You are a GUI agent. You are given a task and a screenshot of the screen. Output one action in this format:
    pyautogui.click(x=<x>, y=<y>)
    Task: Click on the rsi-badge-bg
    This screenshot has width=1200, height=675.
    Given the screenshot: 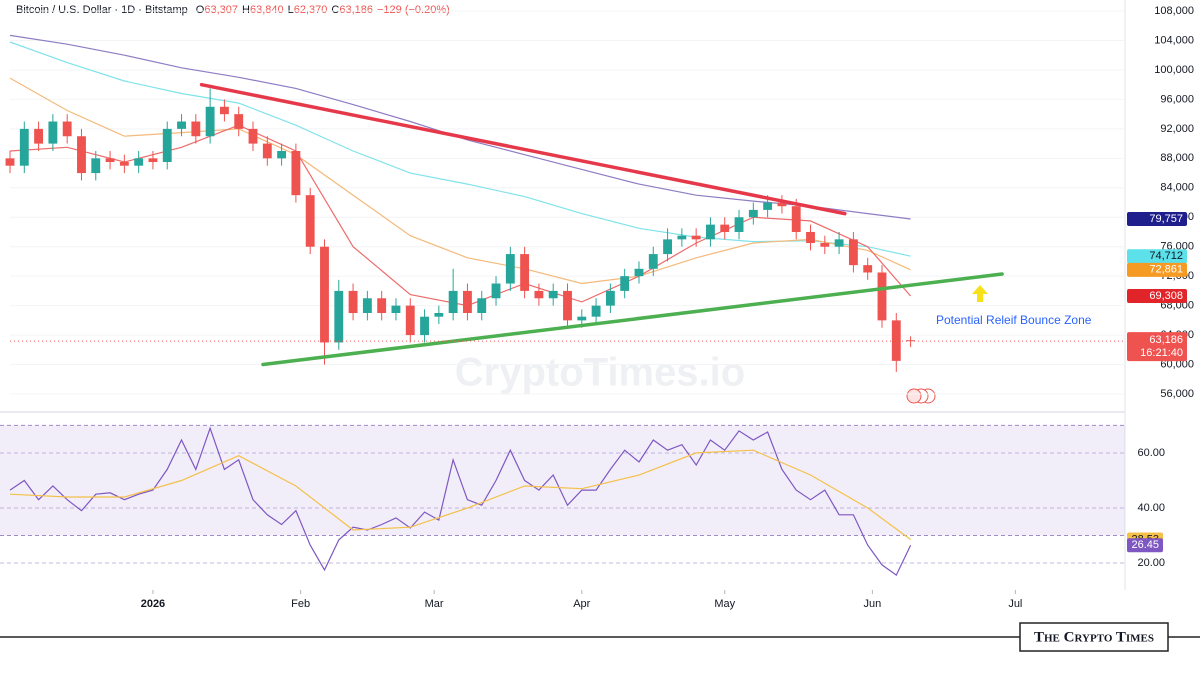 What is the action you would take?
    pyautogui.click(x=1145, y=545)
    